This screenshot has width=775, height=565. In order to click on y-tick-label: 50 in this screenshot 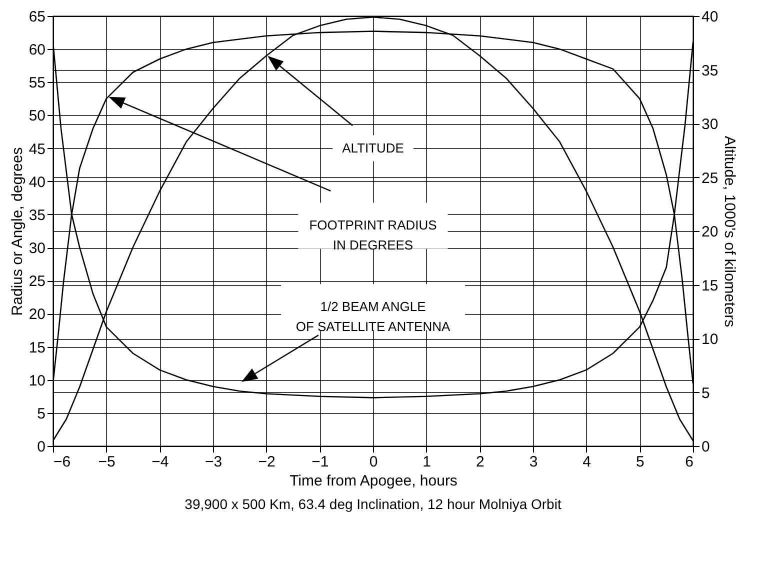, I will do `click(37, 116)`.